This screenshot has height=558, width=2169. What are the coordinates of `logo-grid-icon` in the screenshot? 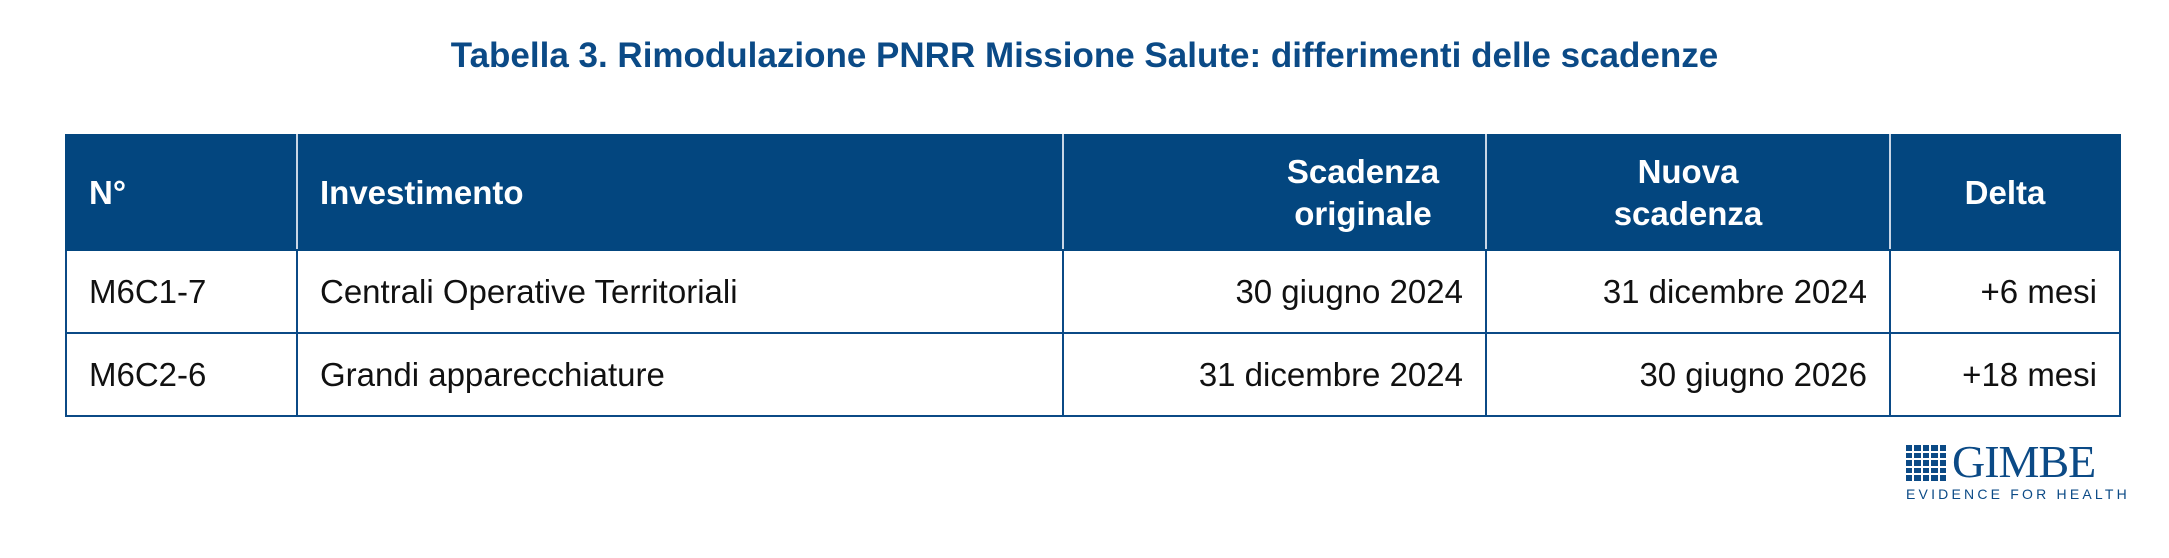 It's located at (1926, 463).